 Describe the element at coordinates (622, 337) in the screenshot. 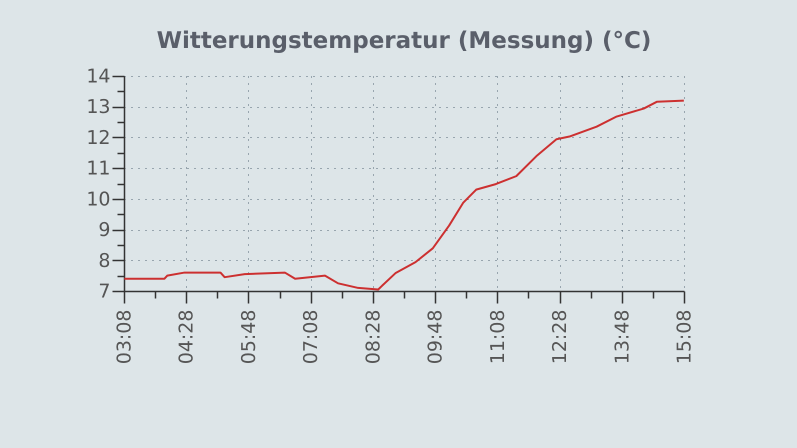

I see `x-tick-label: 13:48` at that location.